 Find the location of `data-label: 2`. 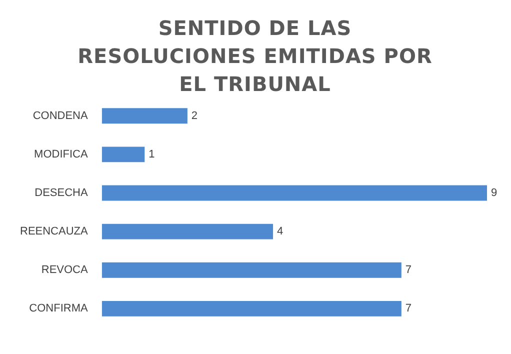

data-label: 2 is located at coordinates (194, 116).